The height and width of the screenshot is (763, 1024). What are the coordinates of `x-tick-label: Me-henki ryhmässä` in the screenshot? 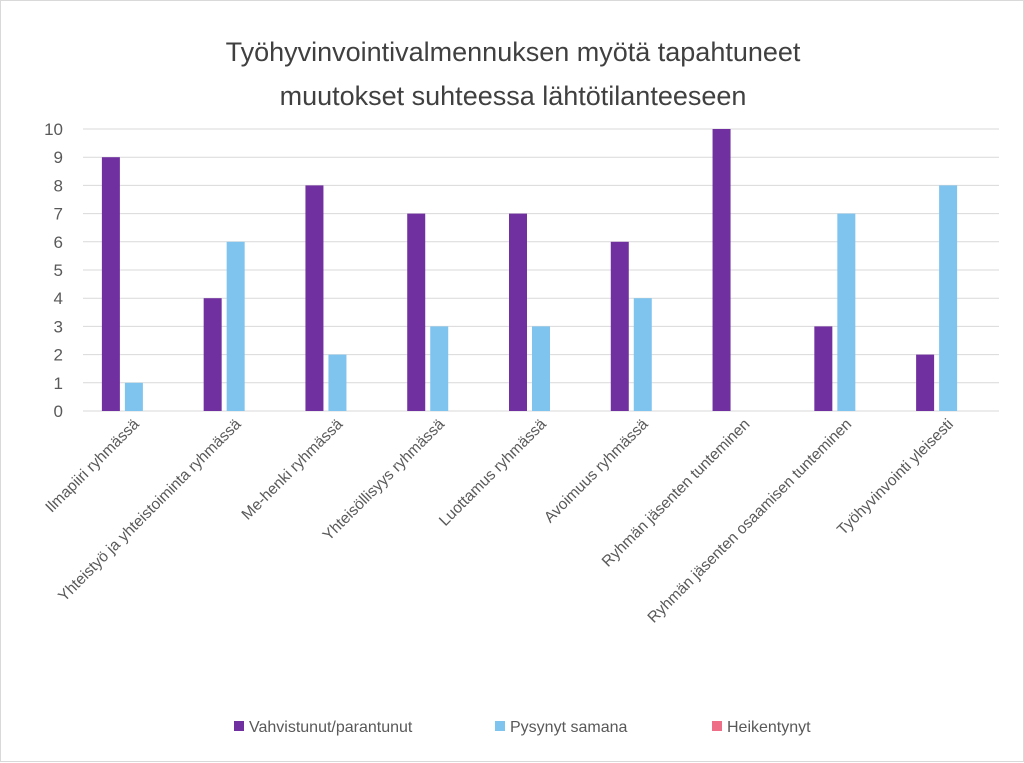 It's located at (293, 470).